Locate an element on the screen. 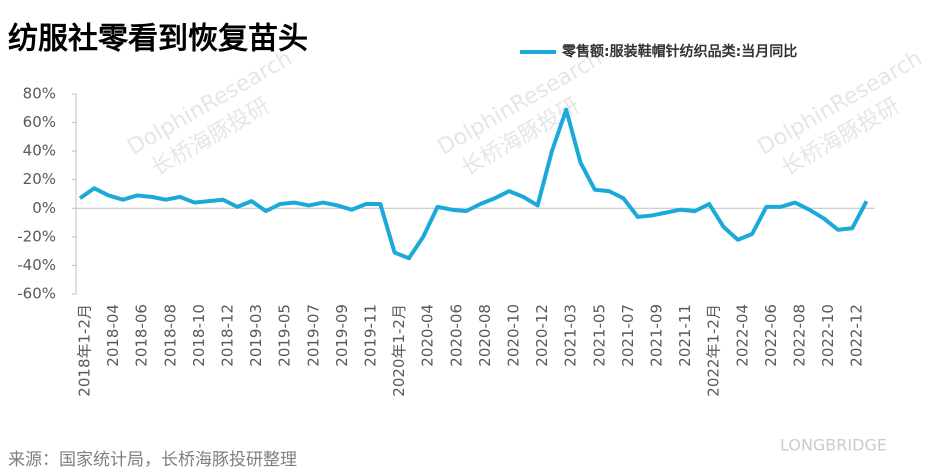 The image size is (947, 474). x-tick-label: 2020-08 is located at coordinates (485, 335).